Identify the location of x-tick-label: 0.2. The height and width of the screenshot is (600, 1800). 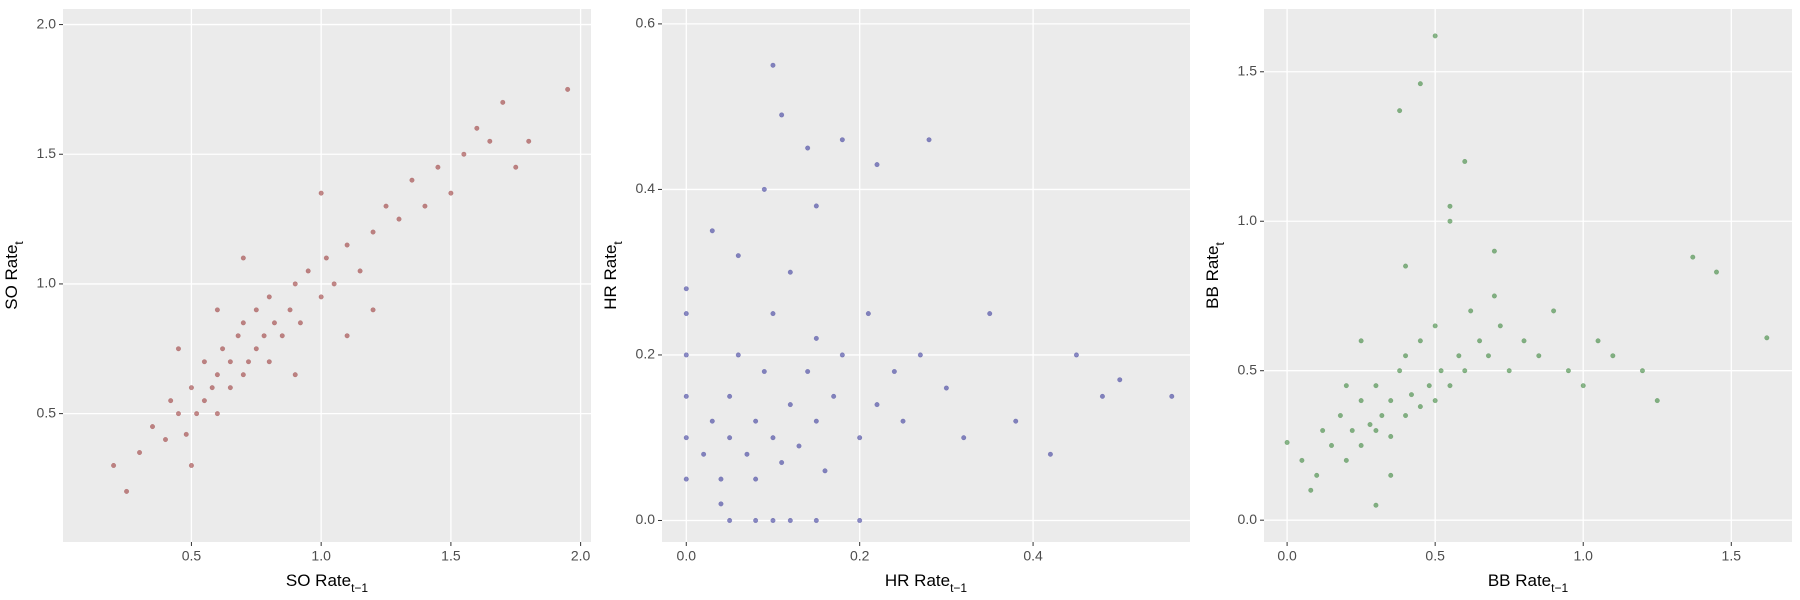
(860, 556).